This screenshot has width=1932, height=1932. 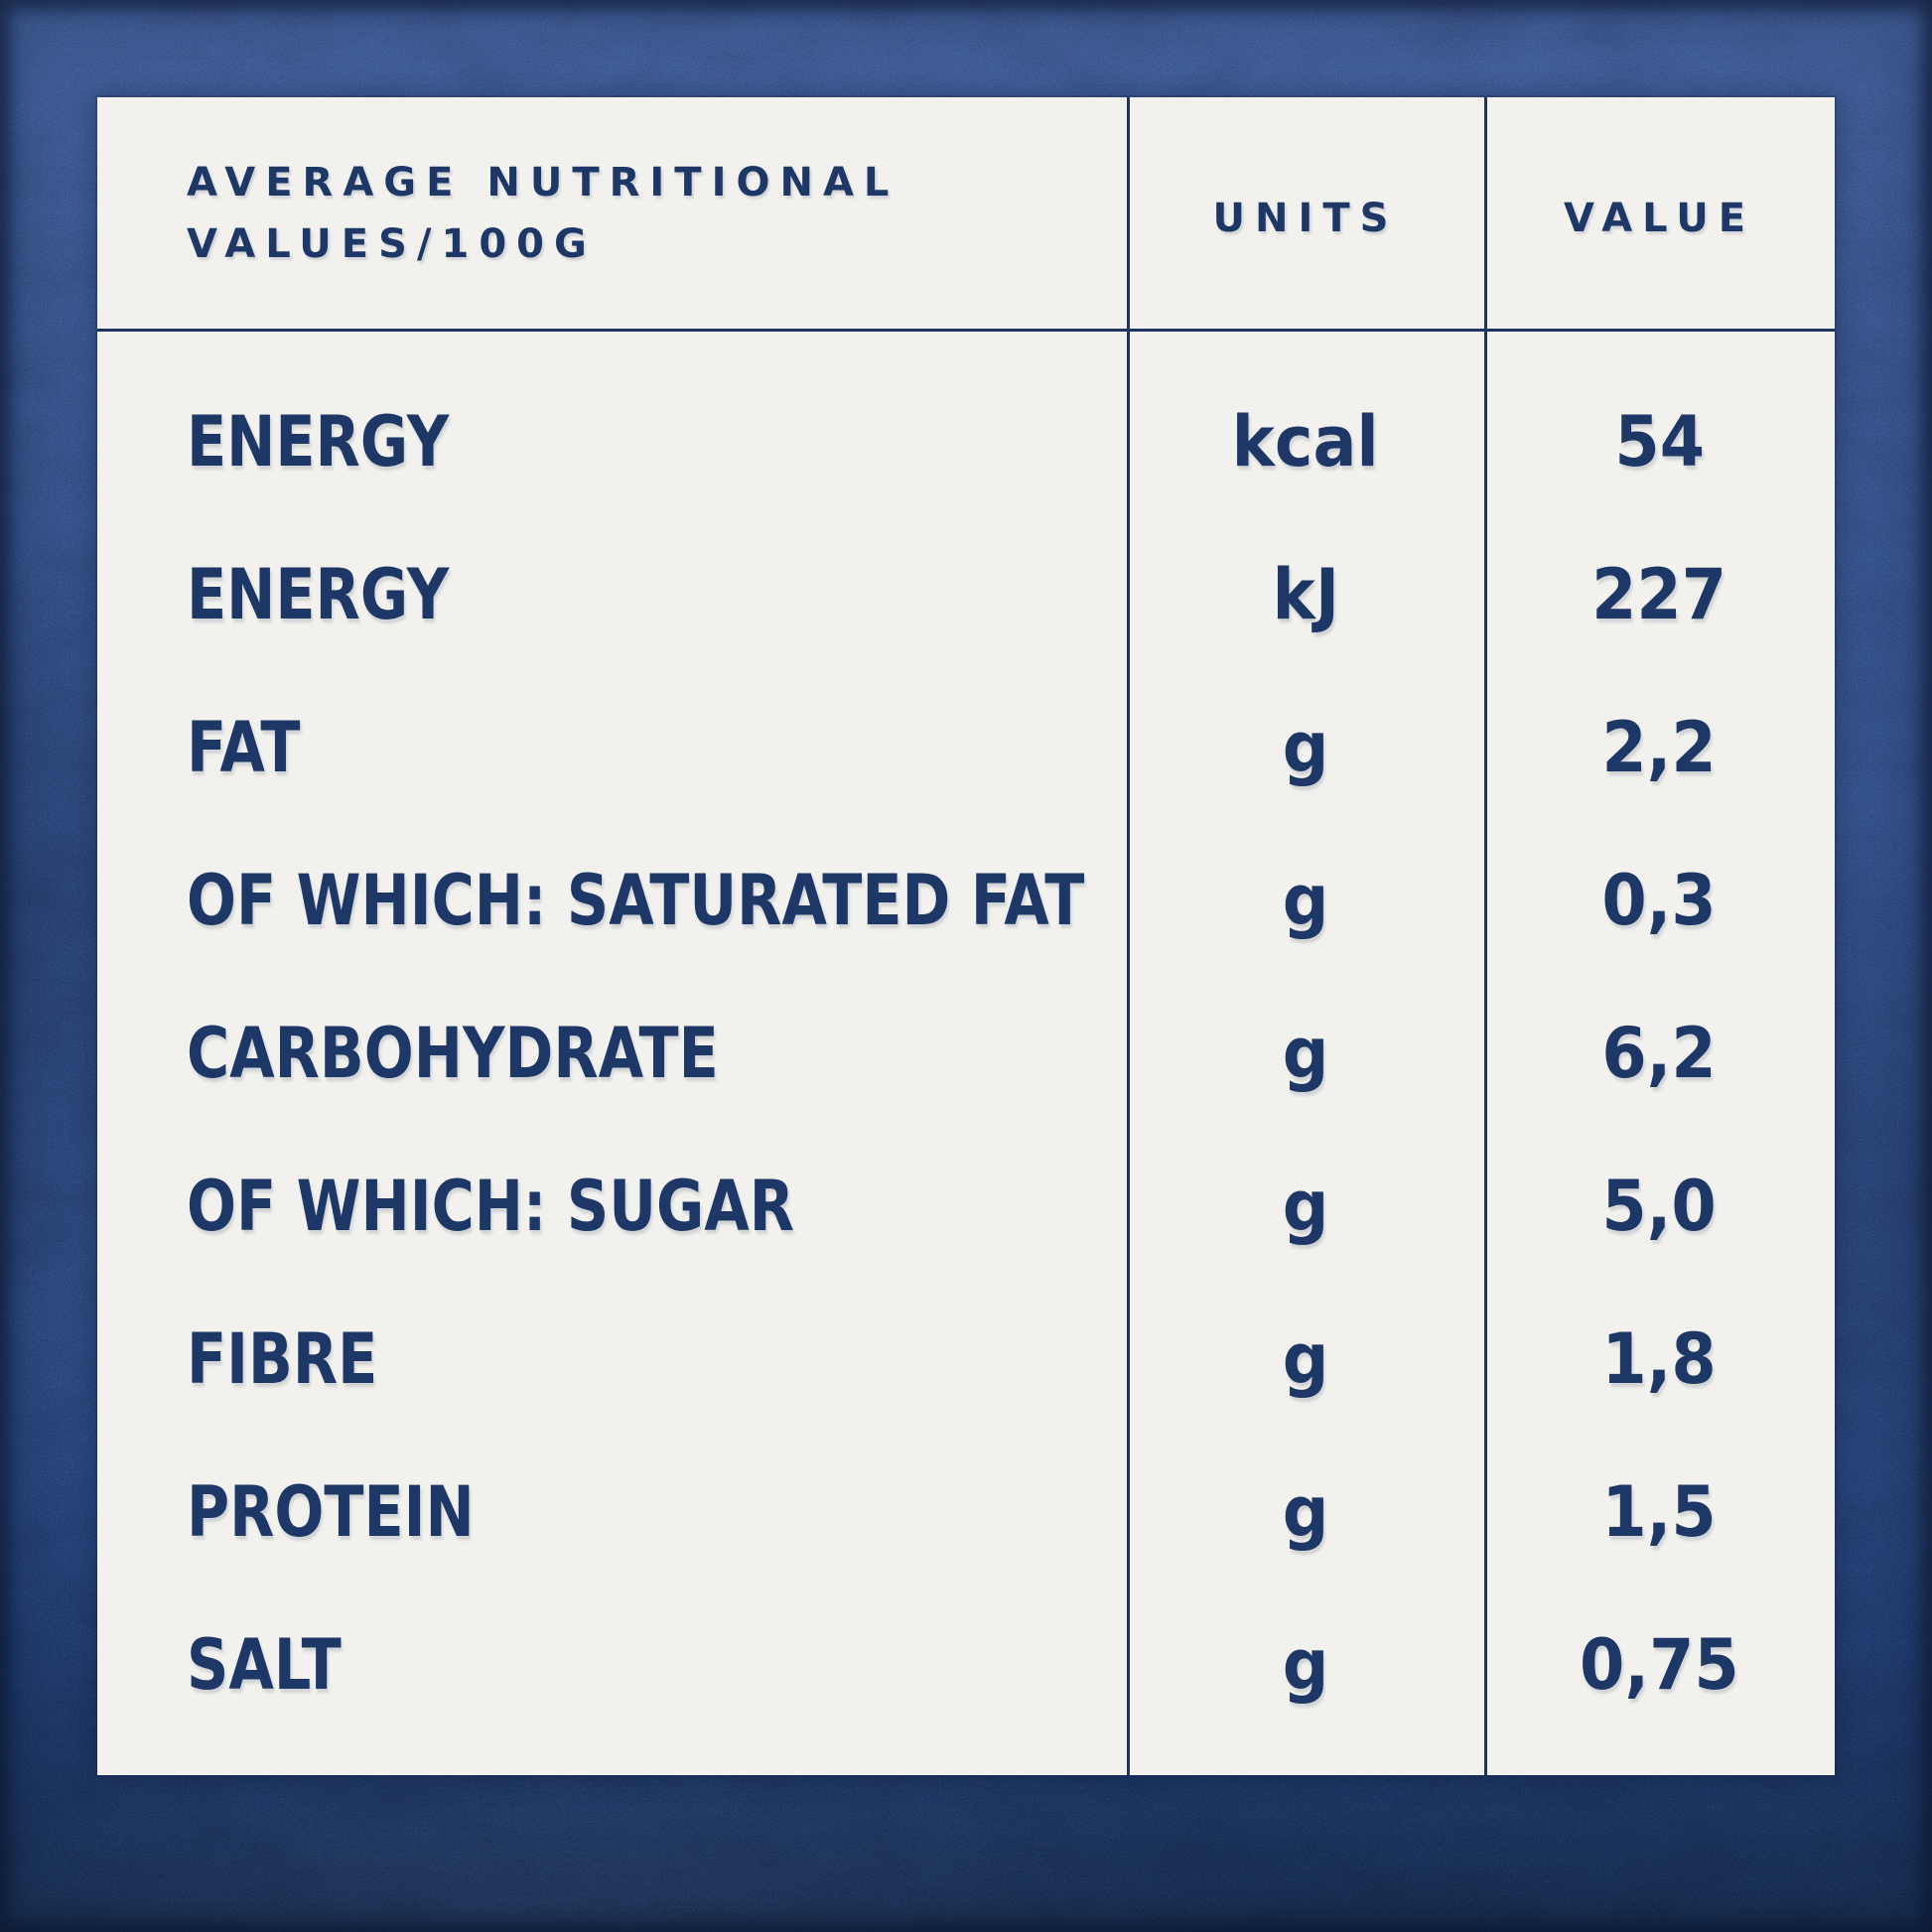 What do you see at coordinates (1660, 1665) in the screenshot?
I see `nutrient-value: 0,75` at bounding box center [1660, 1665].